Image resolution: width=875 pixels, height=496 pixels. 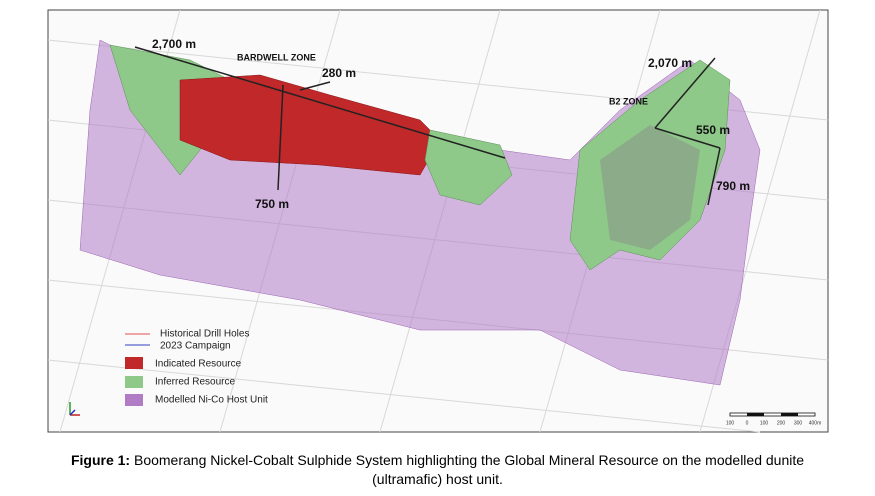 I want to click on zone-label: B2 ZONE, so click(x=628, y=101).